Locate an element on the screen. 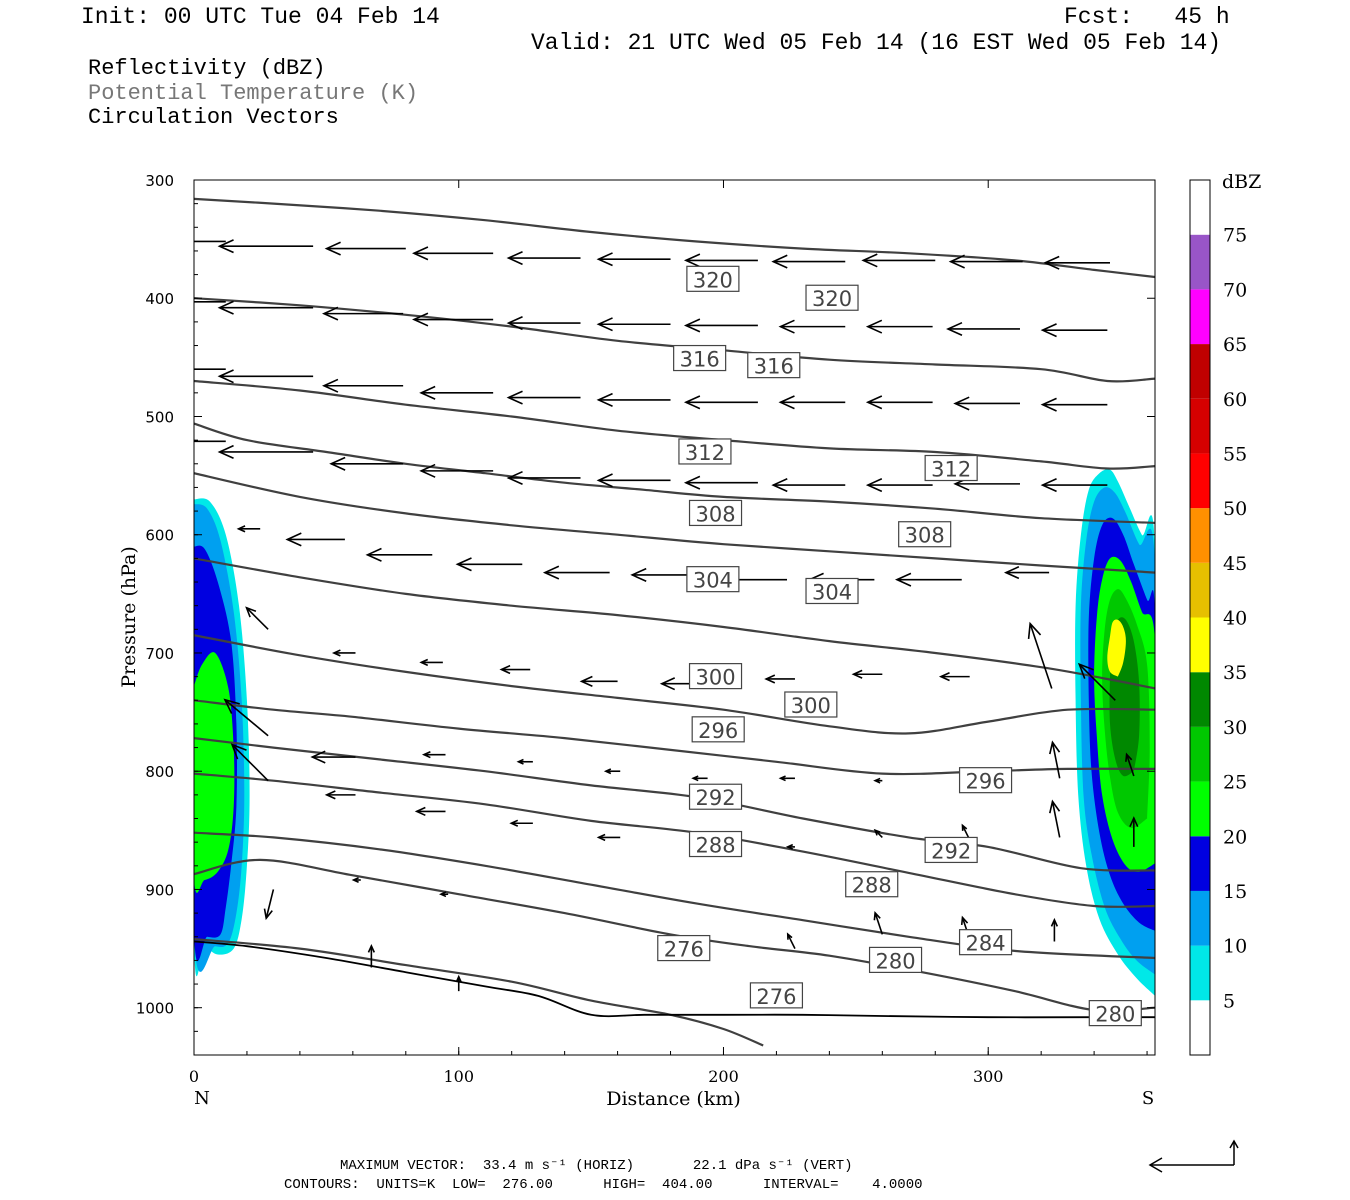  init-time: Init: 00 UTC Tue 04 Feb 14 is located at coordinates (260, 17).